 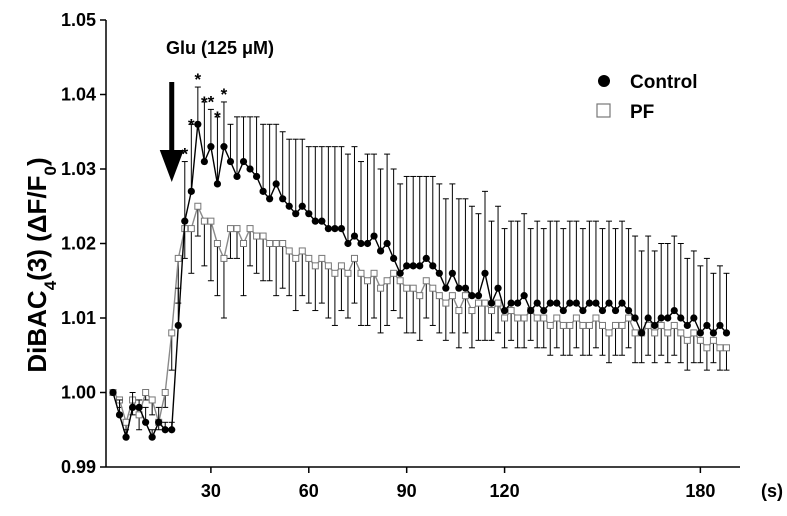 What do you see at coordinates (309, 491) in the screenshot?
I see `x-tick-label: 60` at bounding box center [309, 491].